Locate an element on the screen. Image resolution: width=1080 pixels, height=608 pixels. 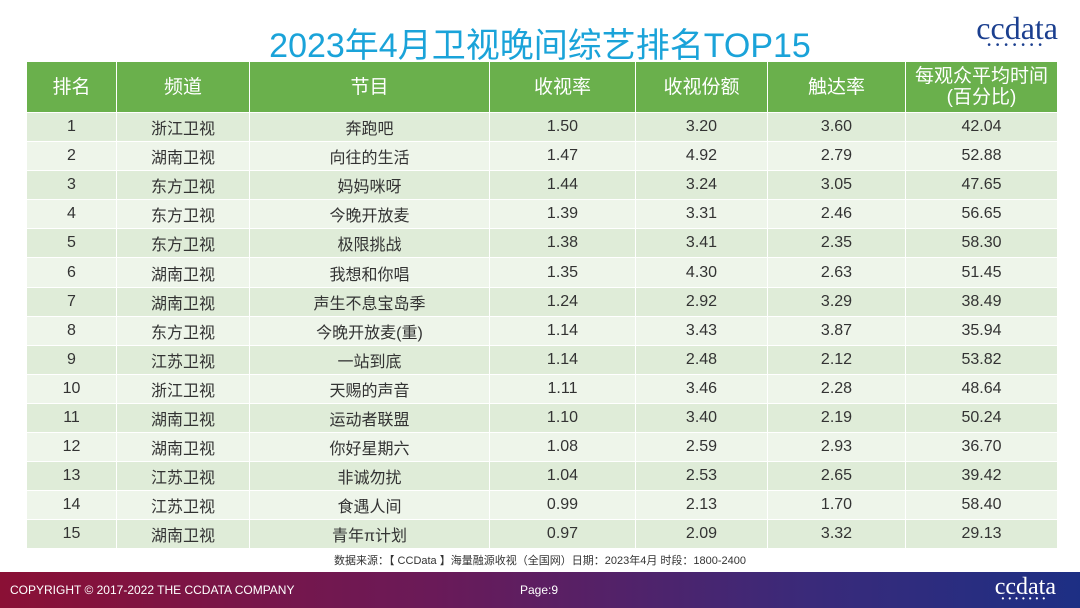
reach-cell: 2.35 is located at coordinates (837, 243).